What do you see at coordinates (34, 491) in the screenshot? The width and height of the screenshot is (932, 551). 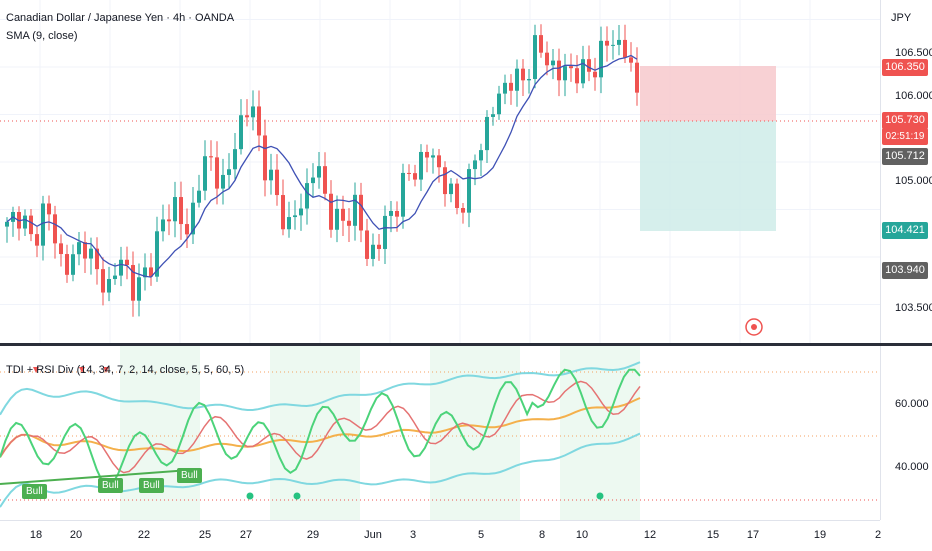 I see `bull-badge: Bull` at bounding box center [34, 491].